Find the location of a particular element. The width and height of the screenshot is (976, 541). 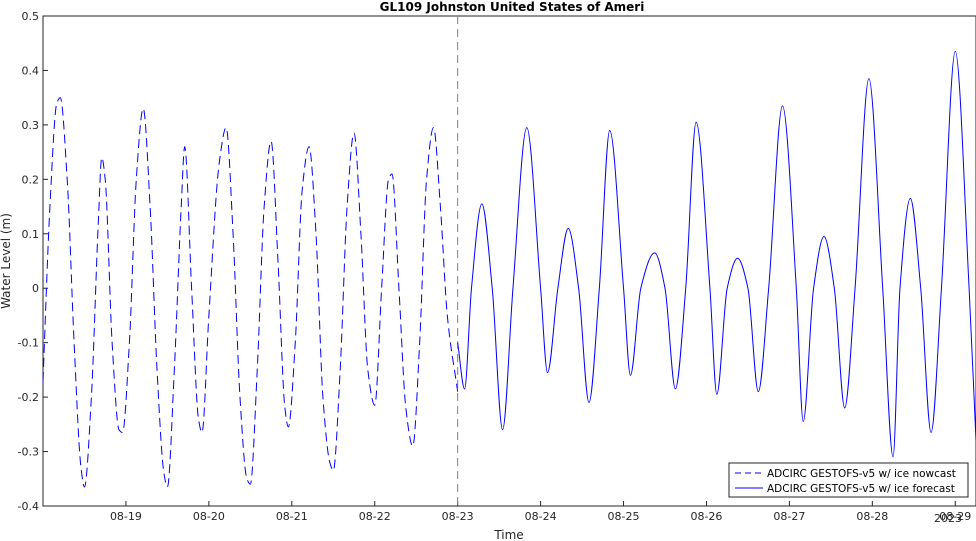

legend-box is located at coordinates (848, 480).